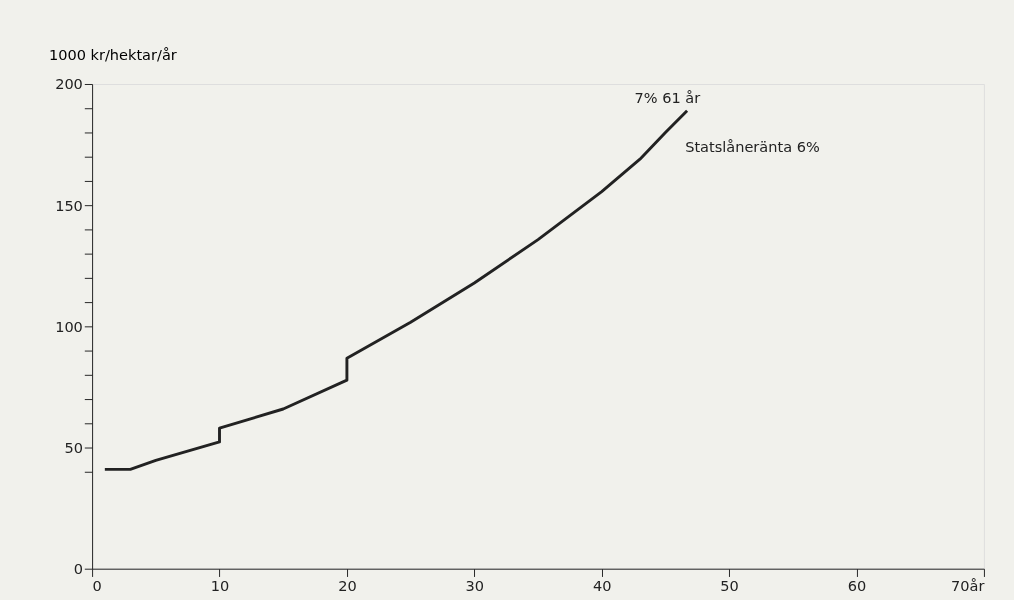 The height and width of the screenshot is (600, 1014). Describe the element at coordinates (667, 98) in the screenshot. I see `annotation: 7% 61 år` at that location.